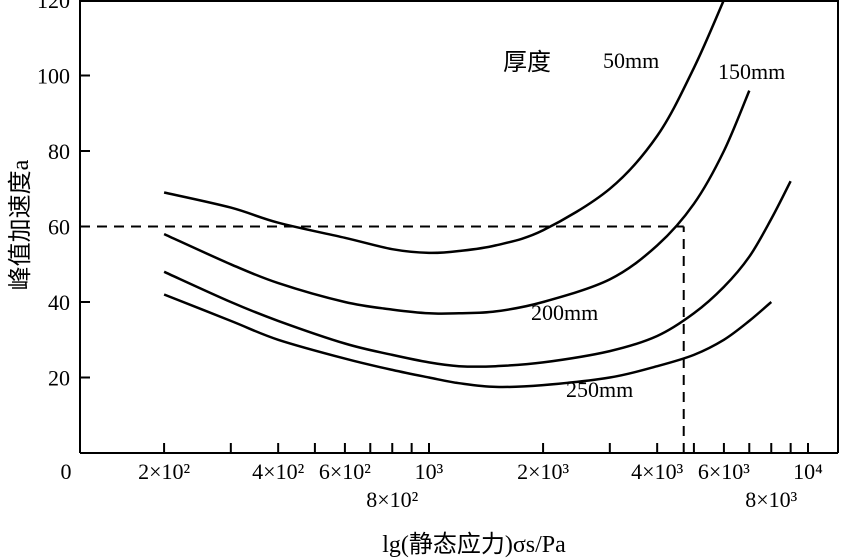 The height and width of the screenshot is (559, 846). I want to click on y-axis-title: 峰值加速度a, so click(20, 224).